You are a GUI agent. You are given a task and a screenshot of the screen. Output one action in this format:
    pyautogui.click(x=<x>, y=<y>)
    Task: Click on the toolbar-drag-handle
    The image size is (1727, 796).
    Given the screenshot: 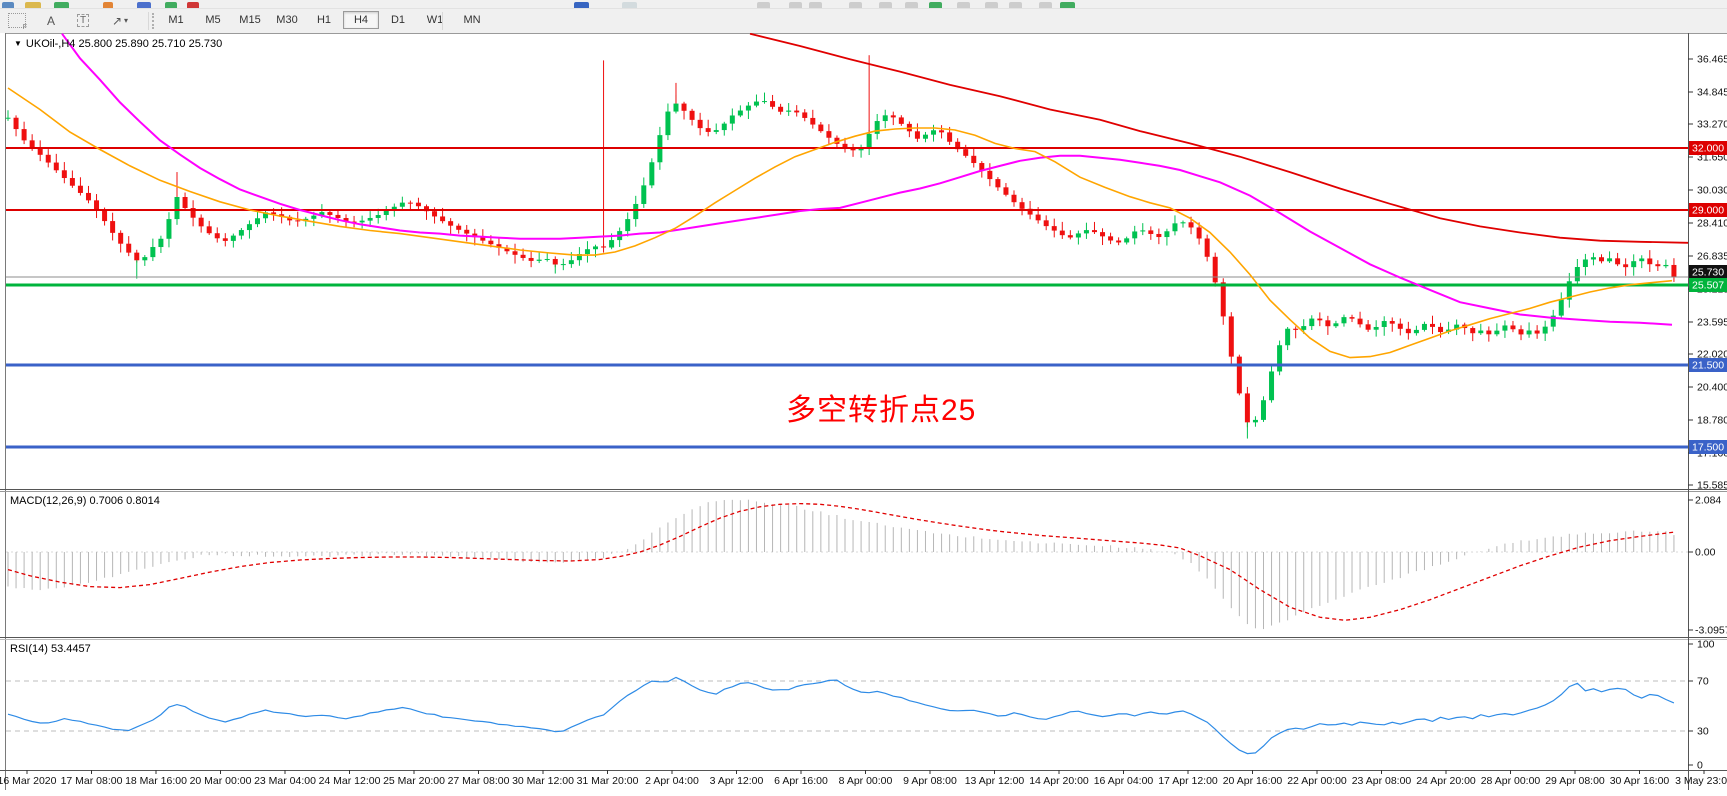 What is the action you would take?
    pyautogui.click(x=154, y=21)
    